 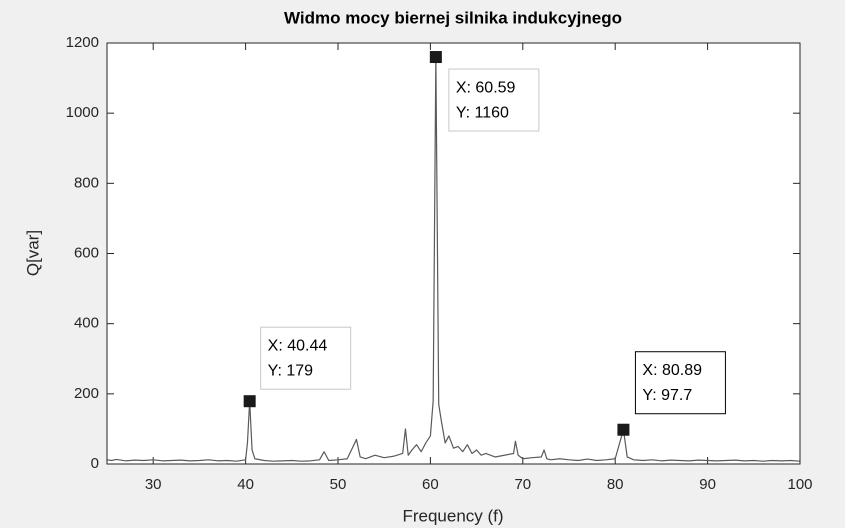 I want to click on x-tick-label: 100, so click(x=799, y=484).